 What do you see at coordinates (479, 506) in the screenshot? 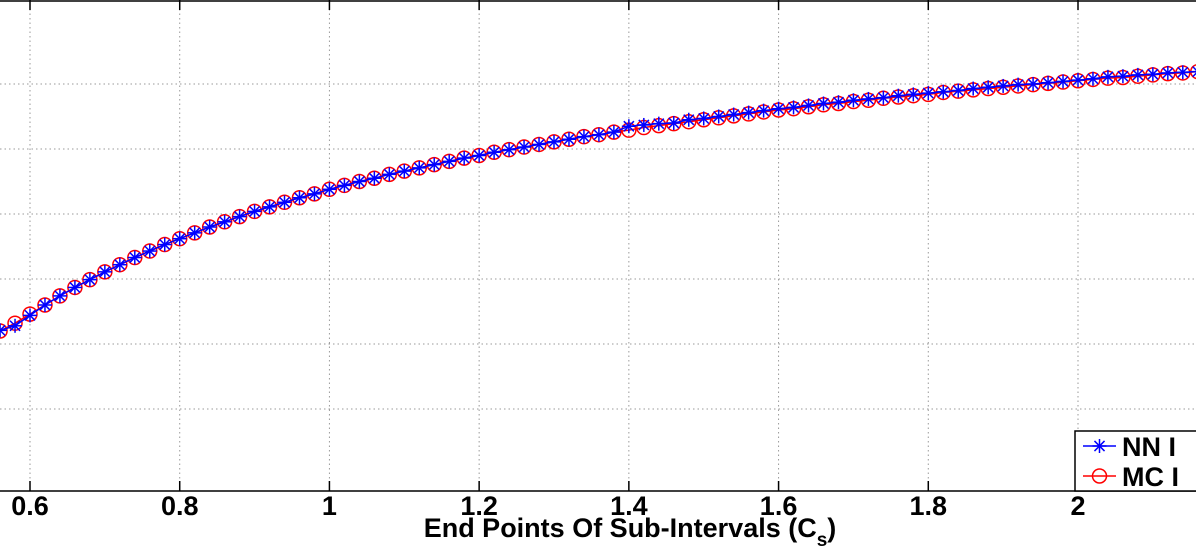
I see `x-tick-label: 1.2` at bounding box center [479, 506].